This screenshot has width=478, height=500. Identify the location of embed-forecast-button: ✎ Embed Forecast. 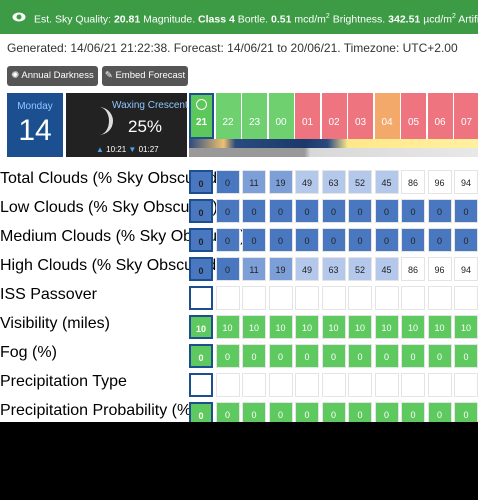
(145, 76).